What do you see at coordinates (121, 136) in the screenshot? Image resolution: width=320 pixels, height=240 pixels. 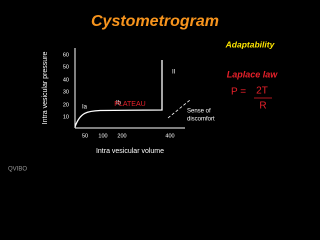 I see `x-tick-label: 200` at bounding box center [121, 136].